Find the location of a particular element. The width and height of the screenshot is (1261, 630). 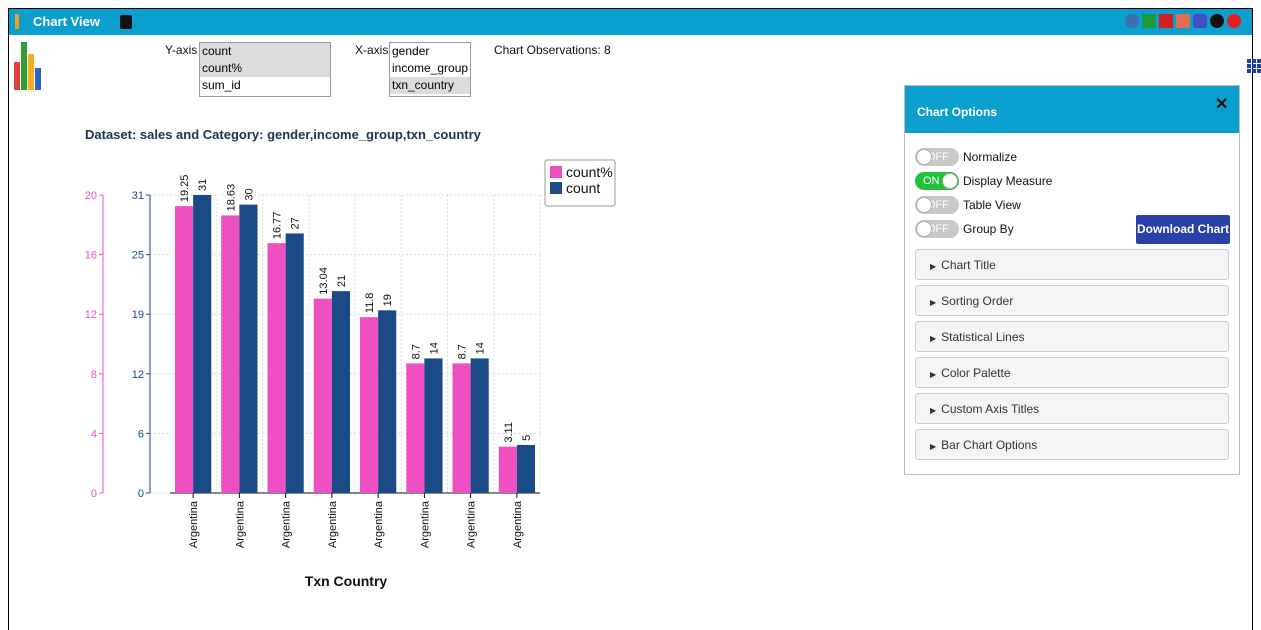

panel-header: Chart Options ✕ is located at coordinates (1072, 109).